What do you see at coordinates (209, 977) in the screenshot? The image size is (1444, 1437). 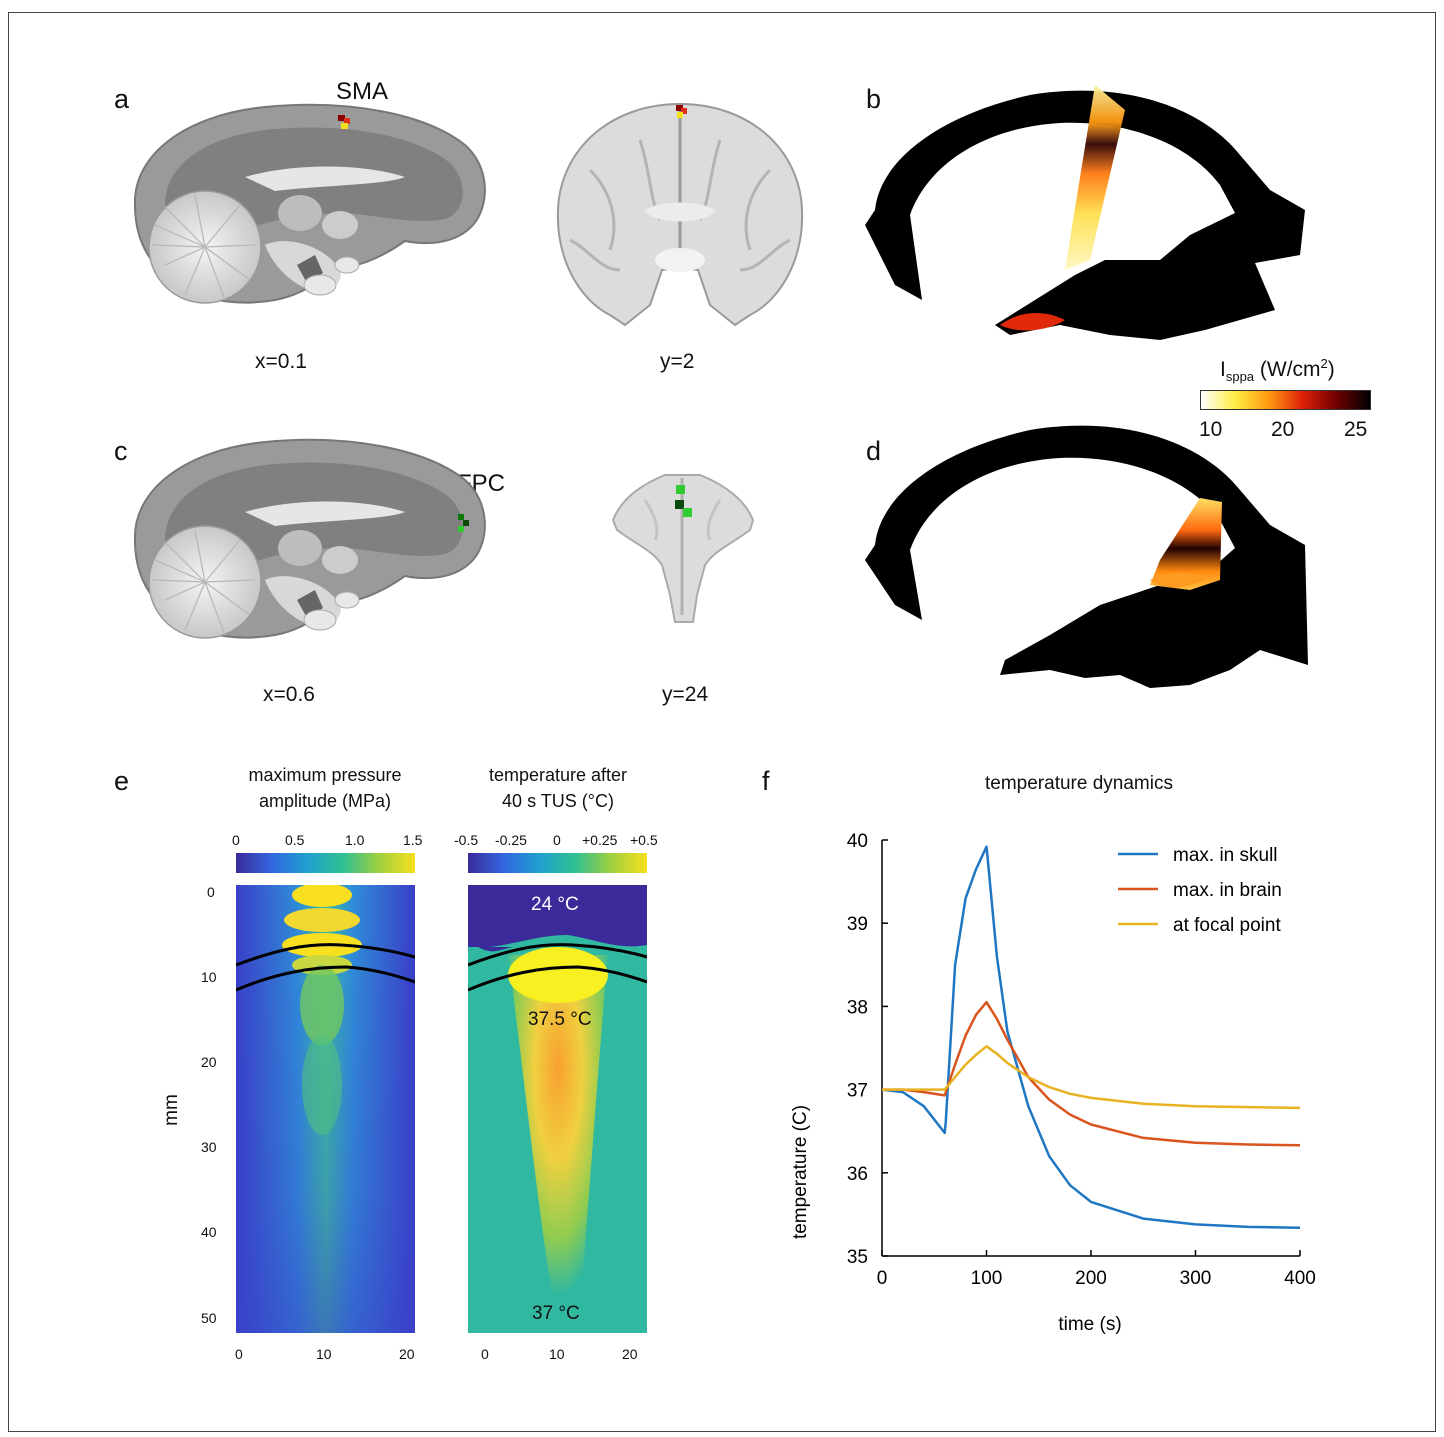 I see `e-ytick-10: 10` at bounding box center [209, 977].